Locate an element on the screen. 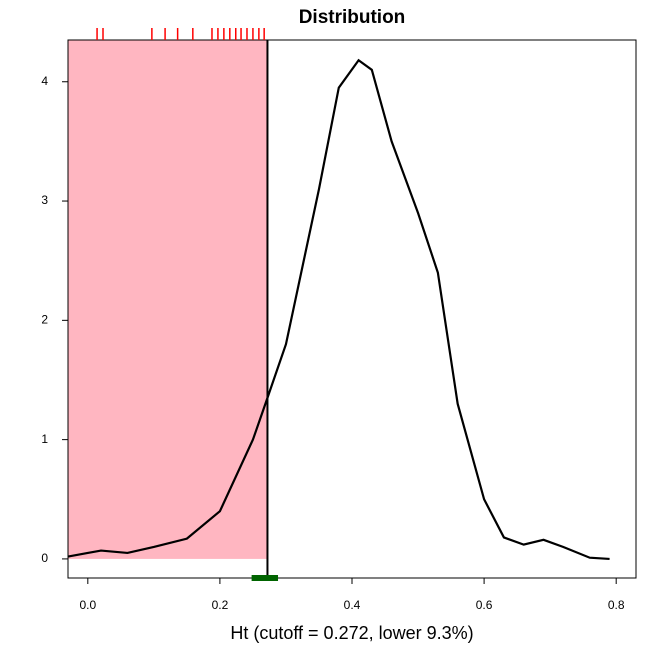 The height and width of the screenshot is (655, 655). y-tick-label: 3 is located at coordinates (44, 200).